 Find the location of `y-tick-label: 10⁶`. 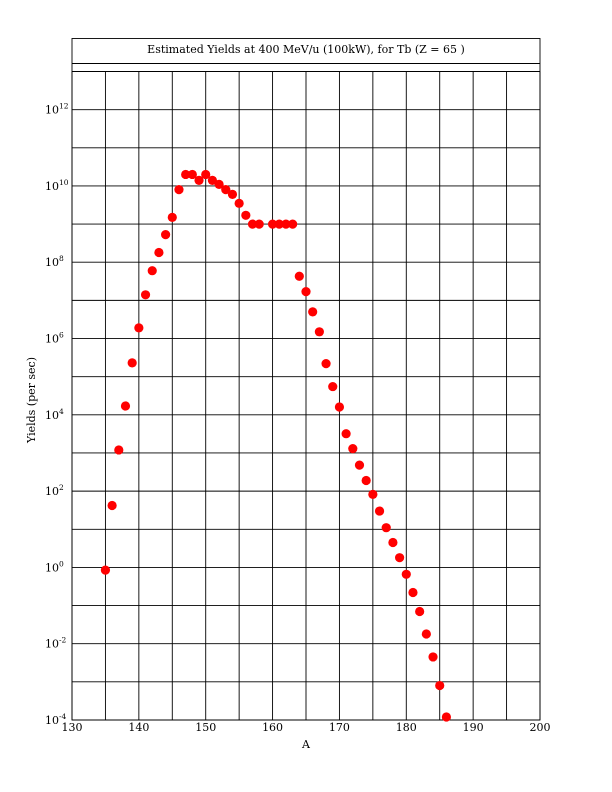

y-tick-label: 10⁶ is located at coordinates (54, 338).